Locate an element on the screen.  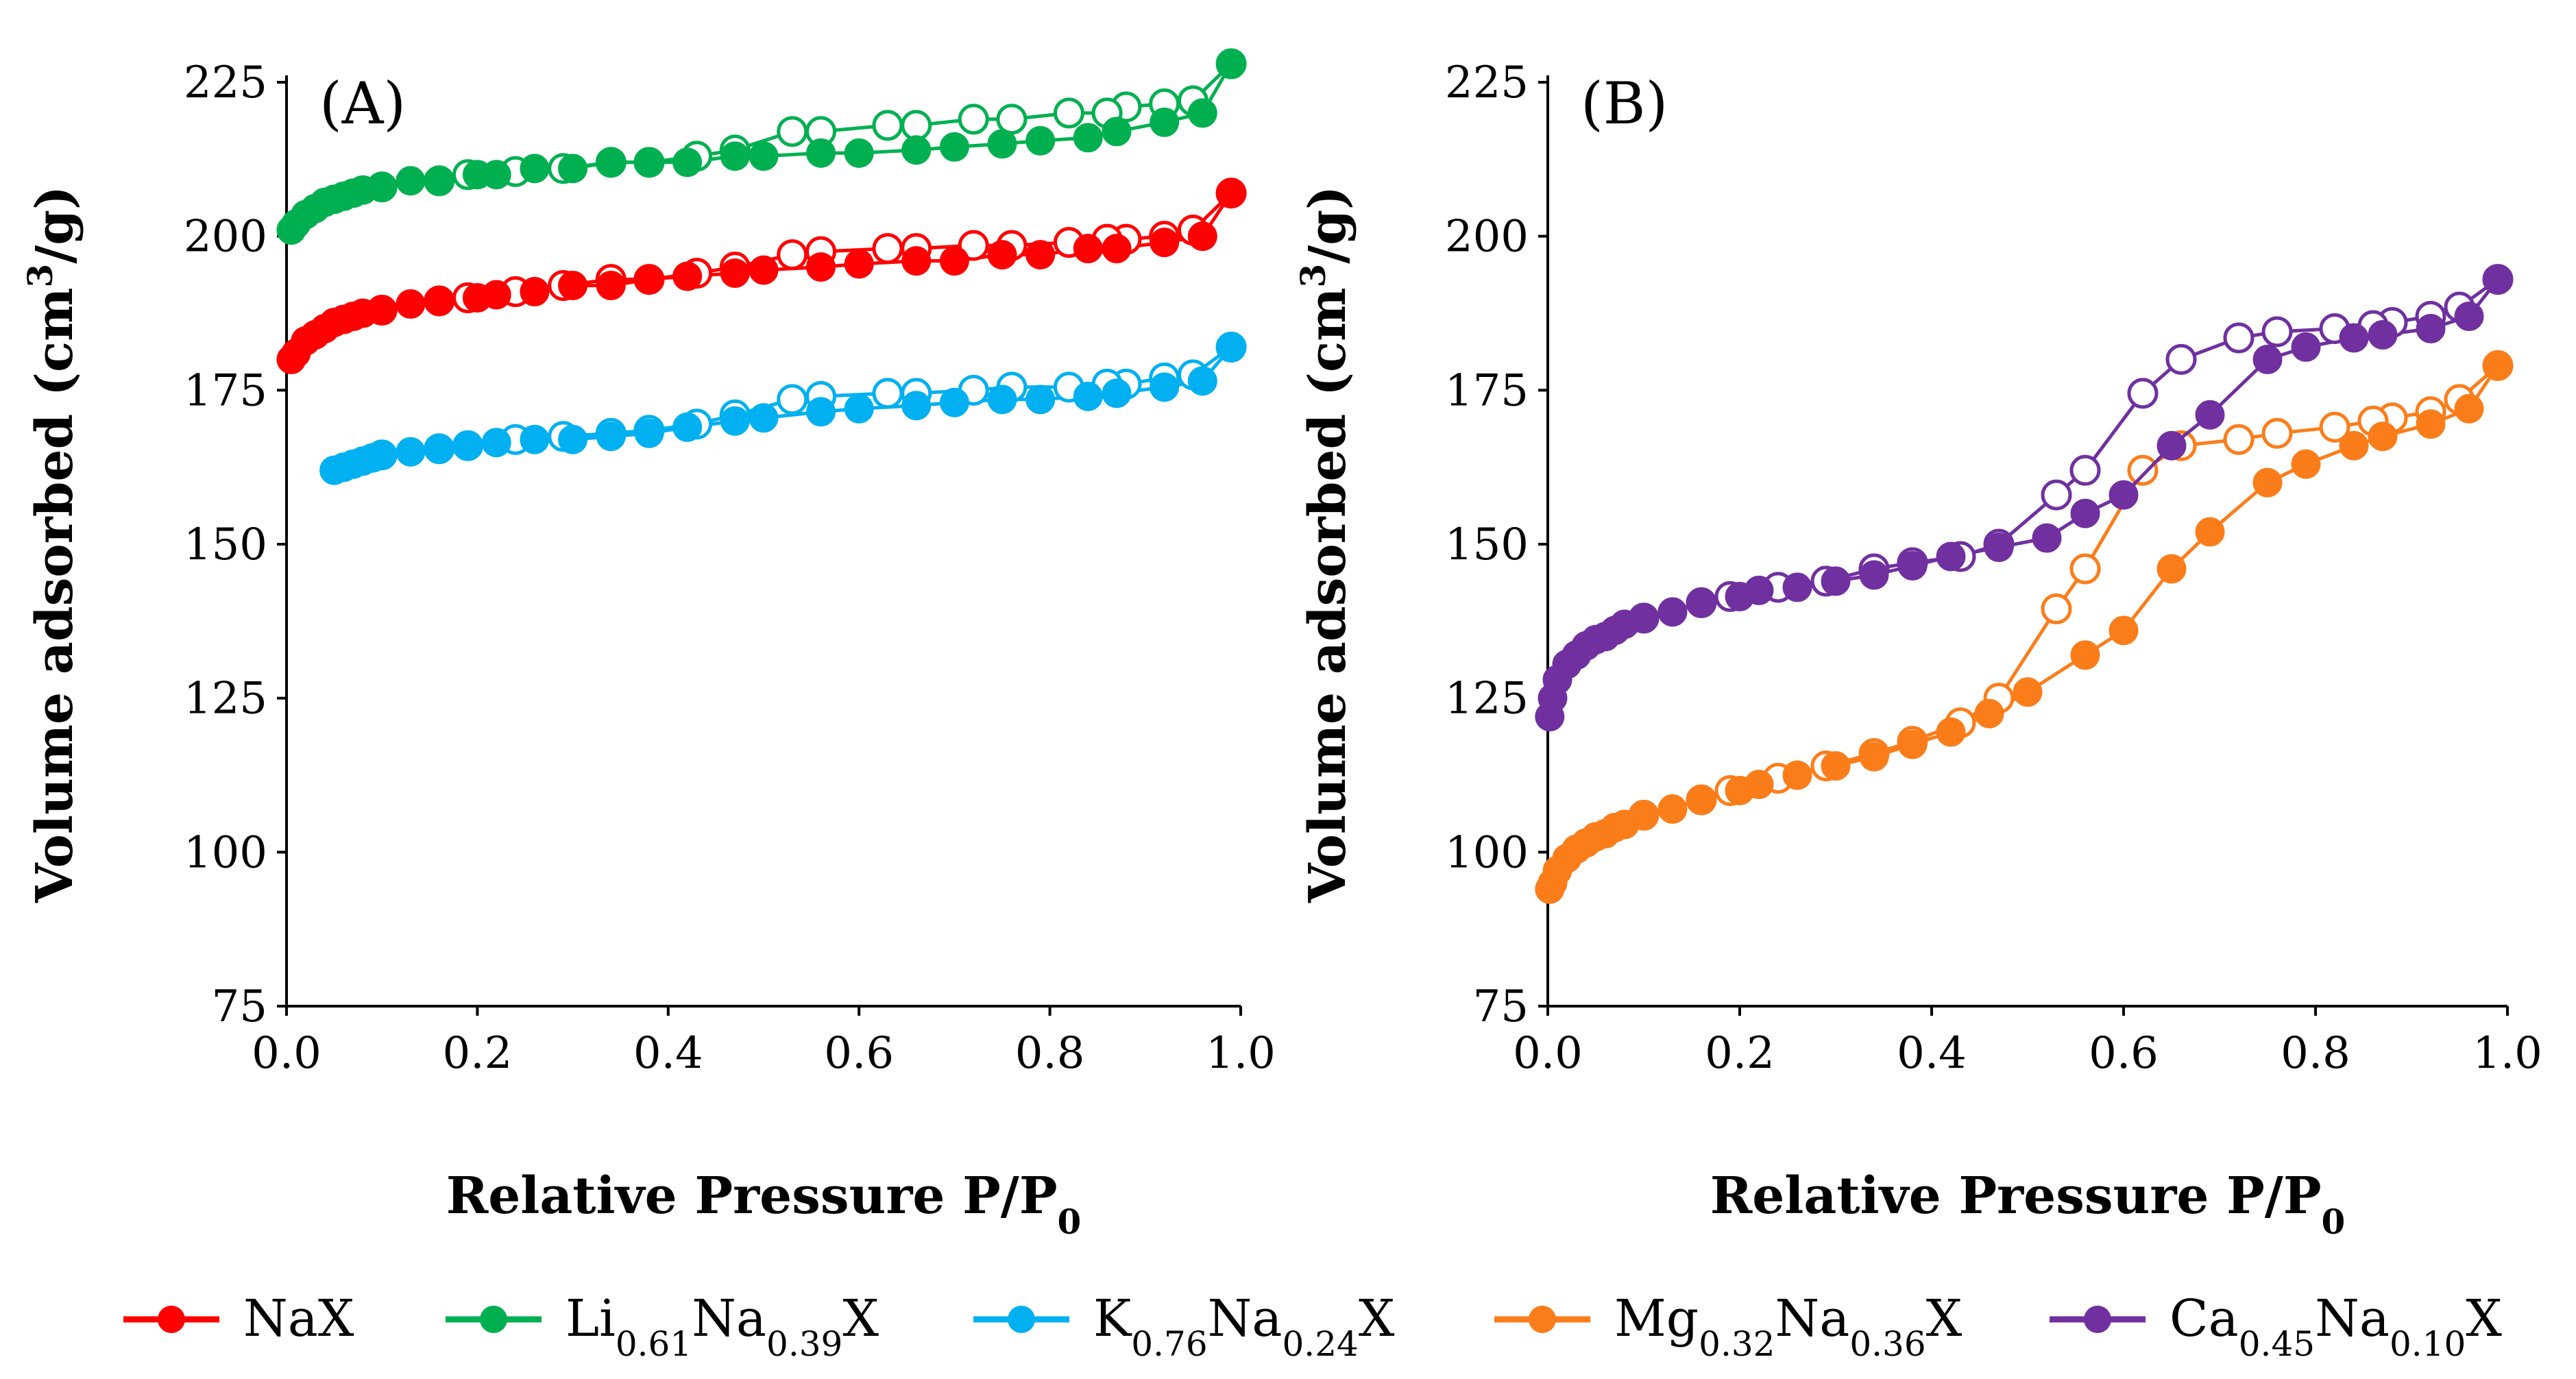
y-tick-label: 200 is located at coordinates (225, 237).